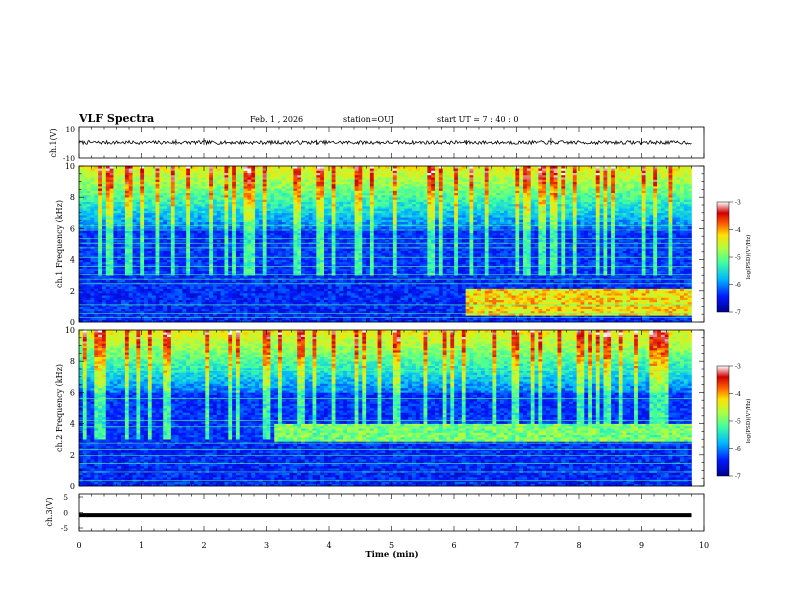 The image size is (792, 612). Describe the element at coordinates (391, 142) in the screenshot. I see `ch1-waveform-frame` at that location.